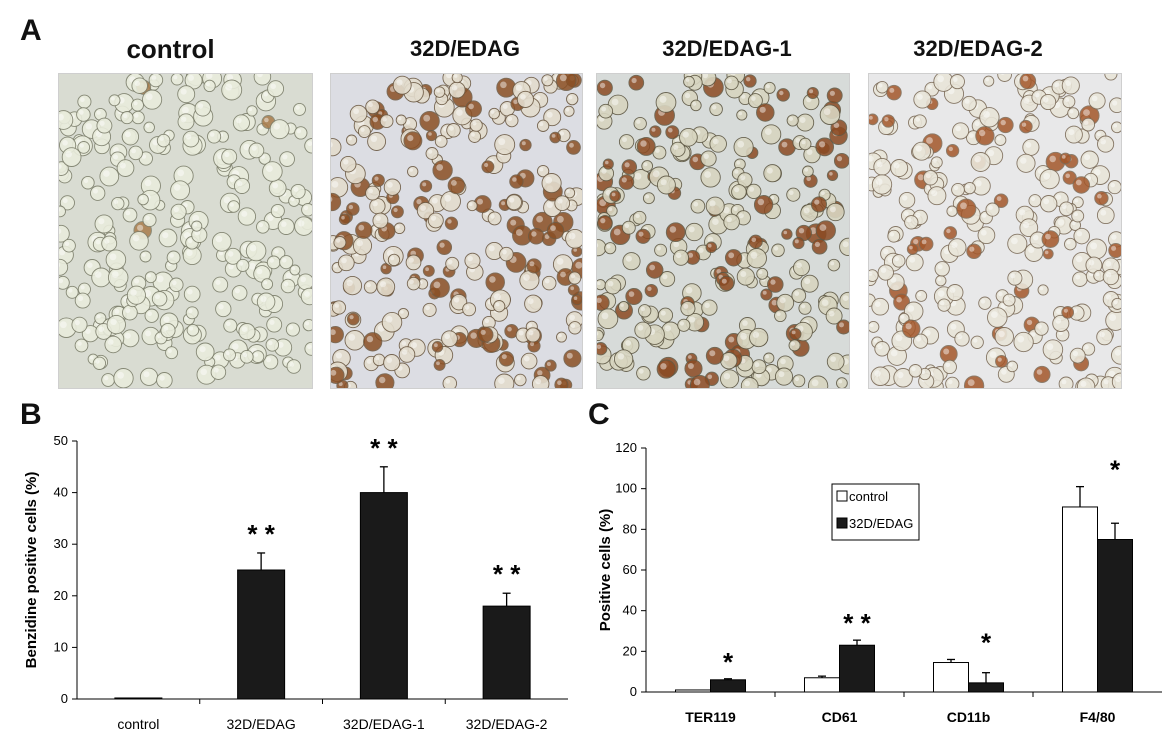 Image resolution: width=1167 pixels, height=750 pixels. I want to click on significance-mark: *, so click(1115, 470).